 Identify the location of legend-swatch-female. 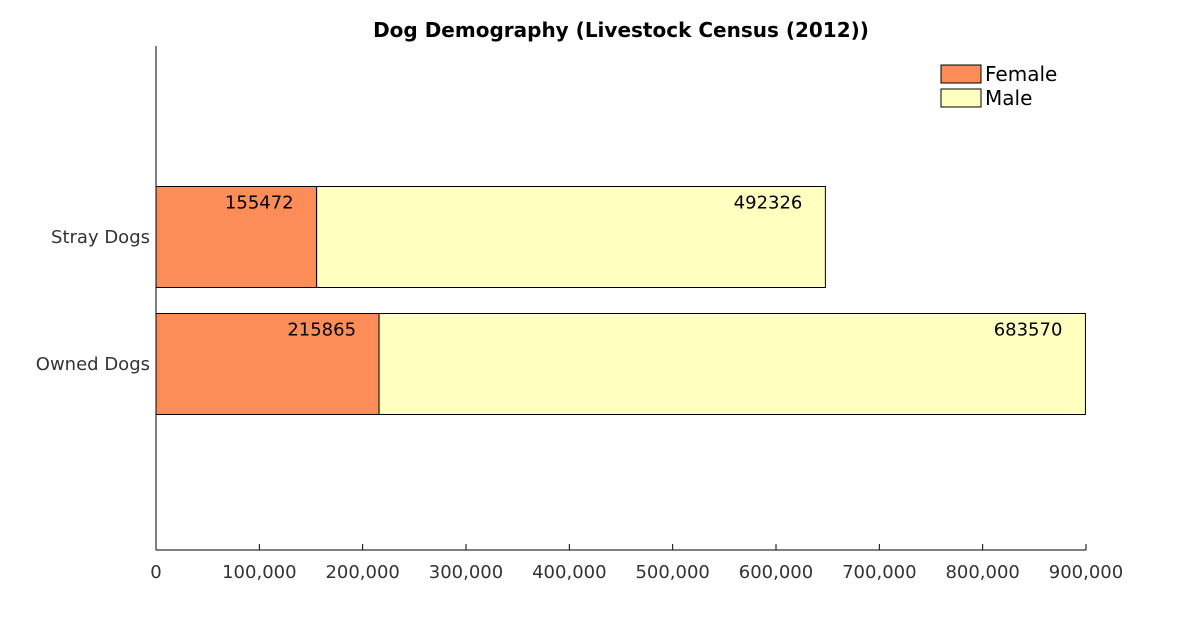
(961, 74).